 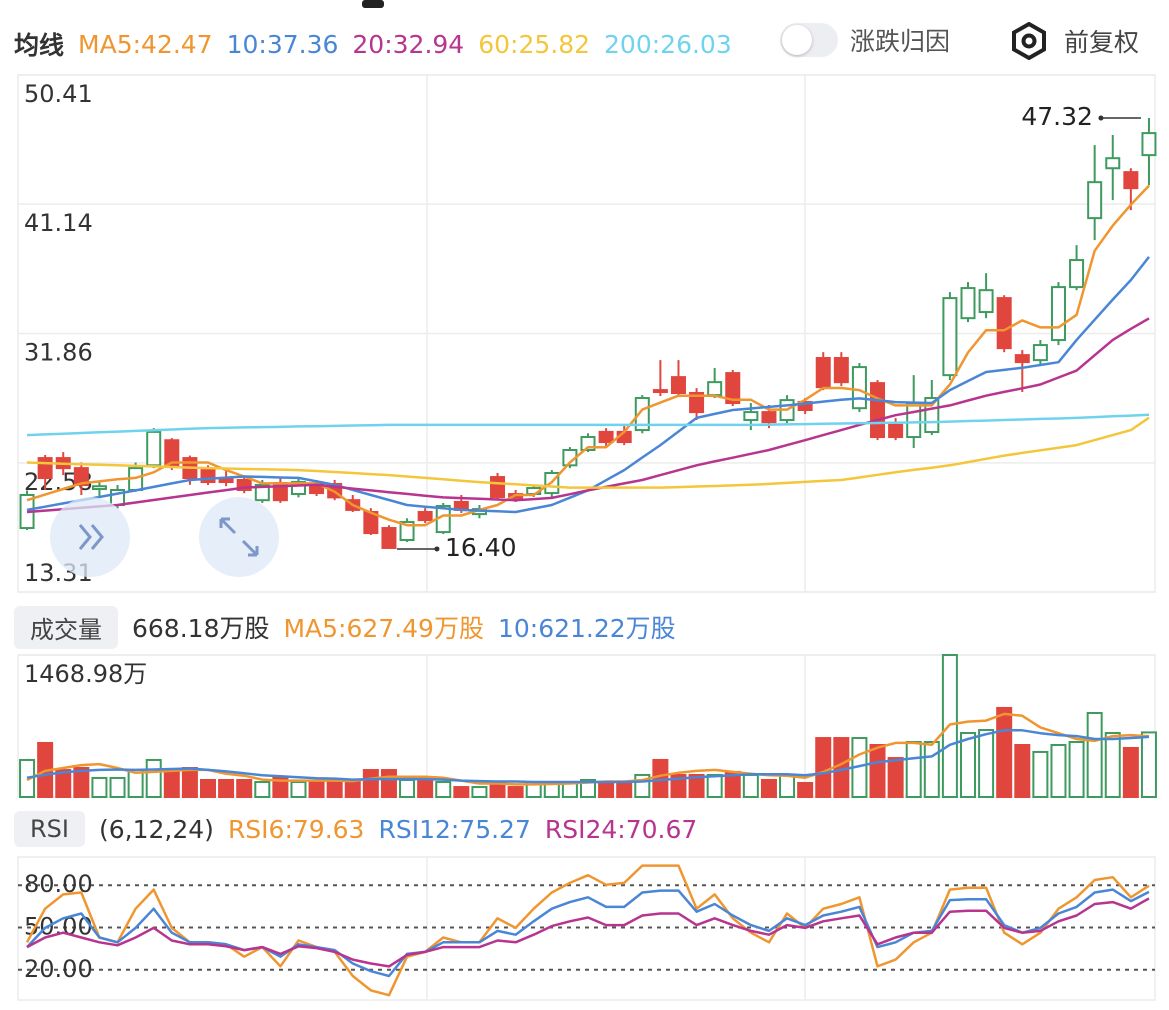 I want to click on toggle-label: 涨跌归因, so click(x=900, y=41).